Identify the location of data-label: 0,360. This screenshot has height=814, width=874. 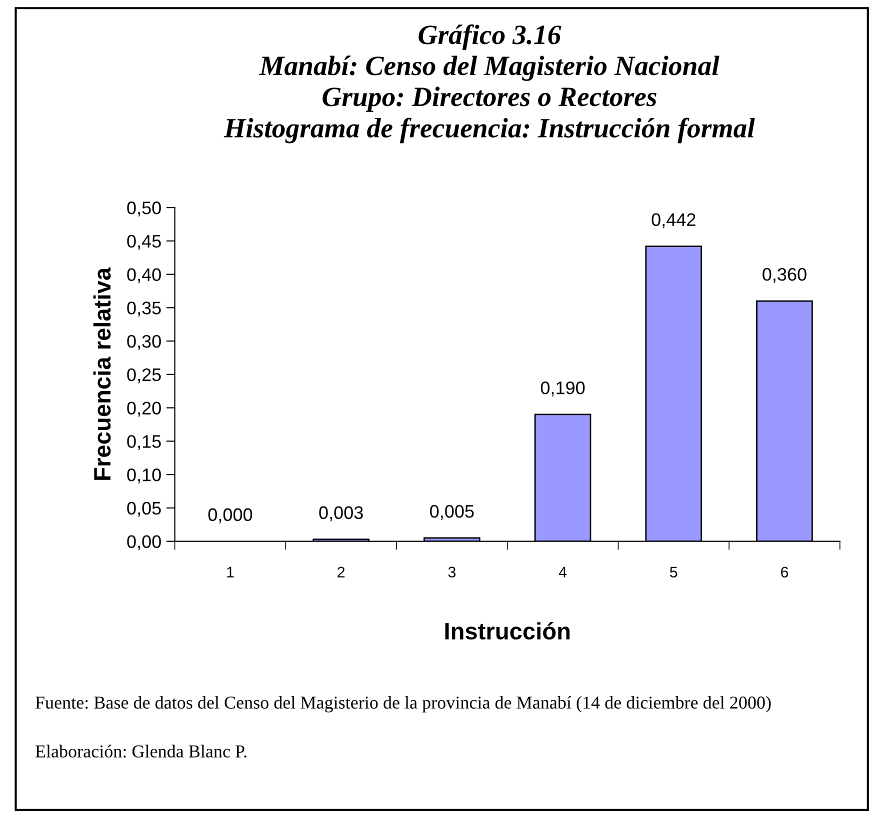
(784, 275).